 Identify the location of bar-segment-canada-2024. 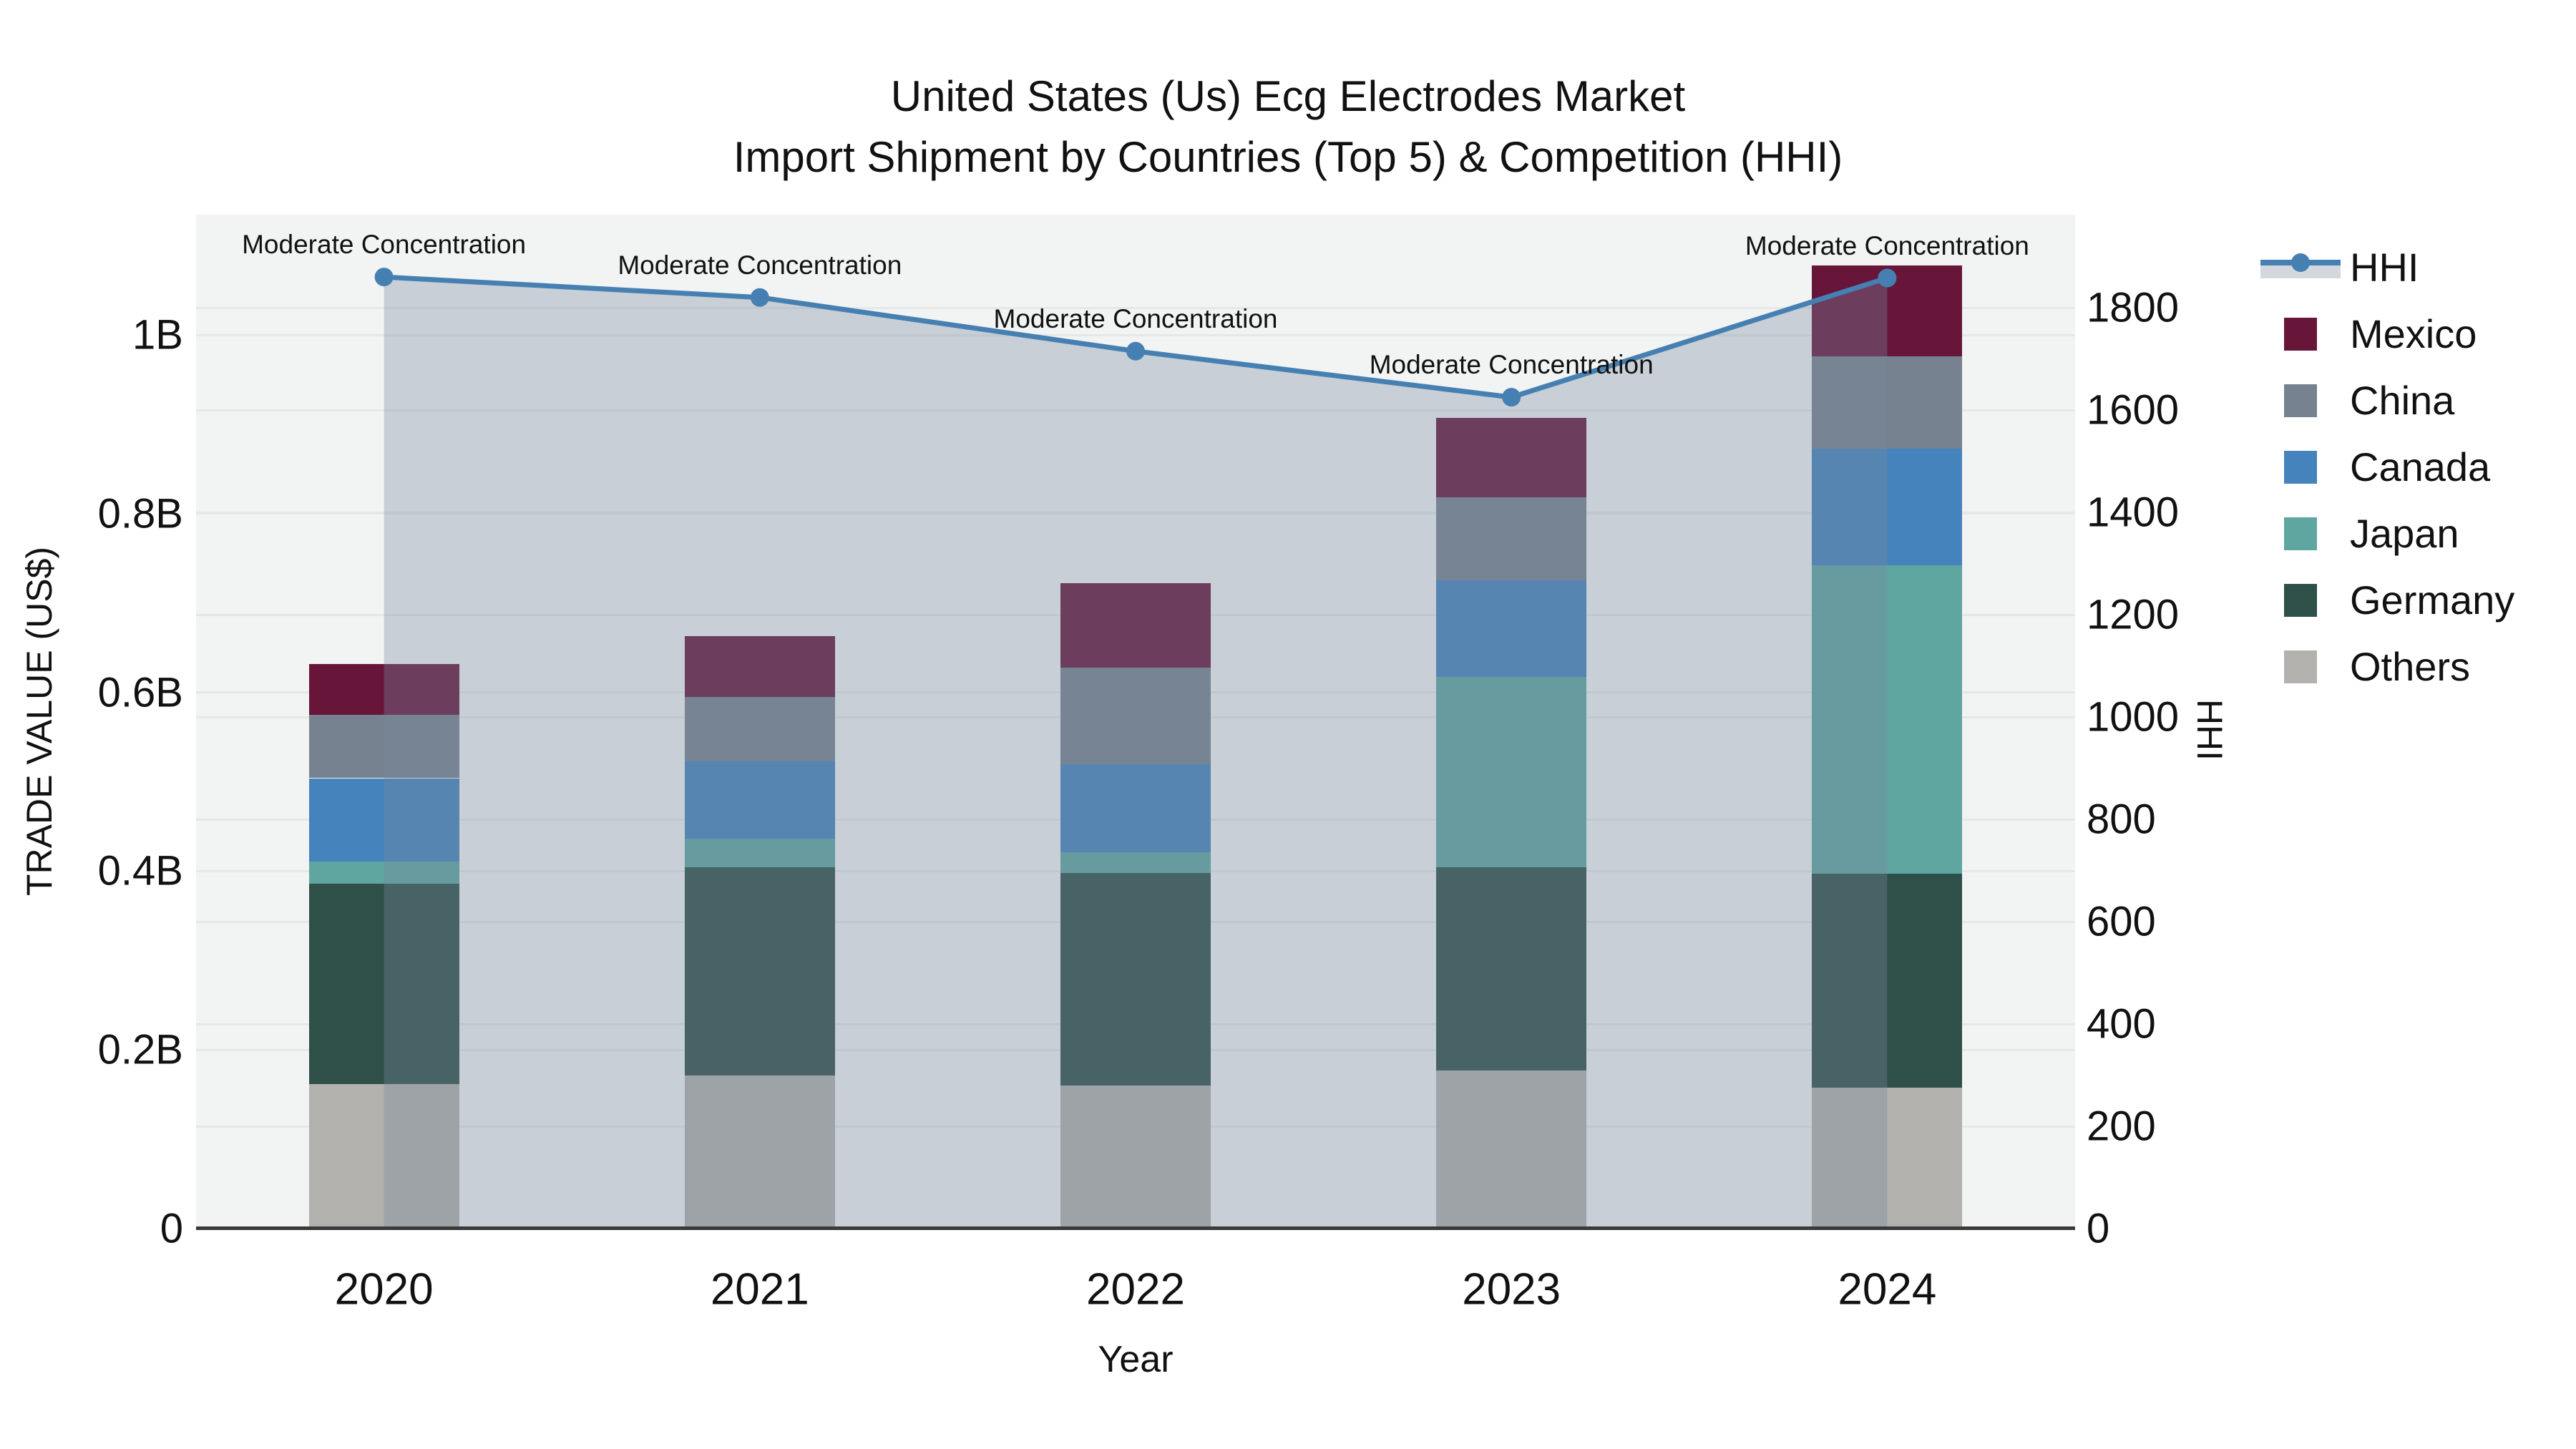
(1887, 507).